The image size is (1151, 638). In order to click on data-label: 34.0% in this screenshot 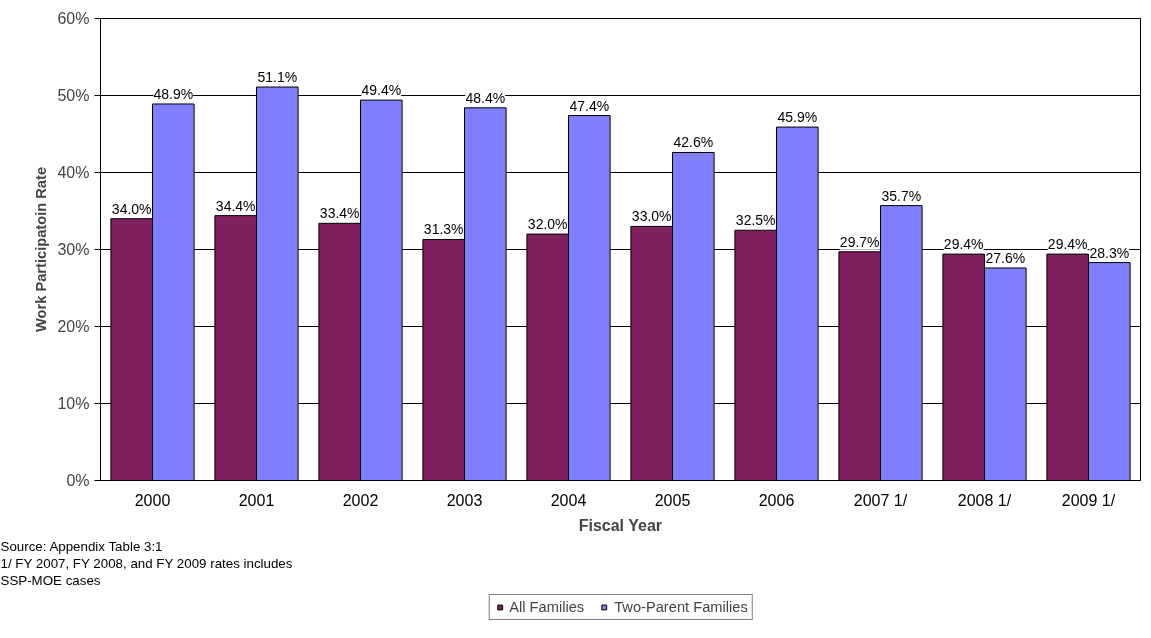, I will do `click(131, 208)`.